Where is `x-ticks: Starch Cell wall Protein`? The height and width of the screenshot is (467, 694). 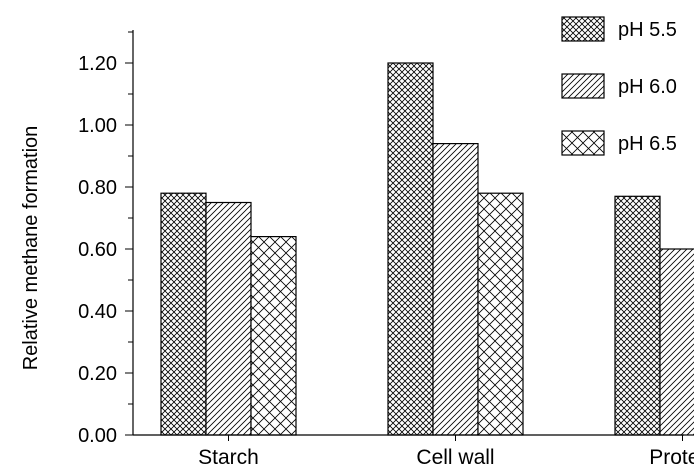 x-ticks: Starch Cell wall Protein is located at coordinates (446, 451).